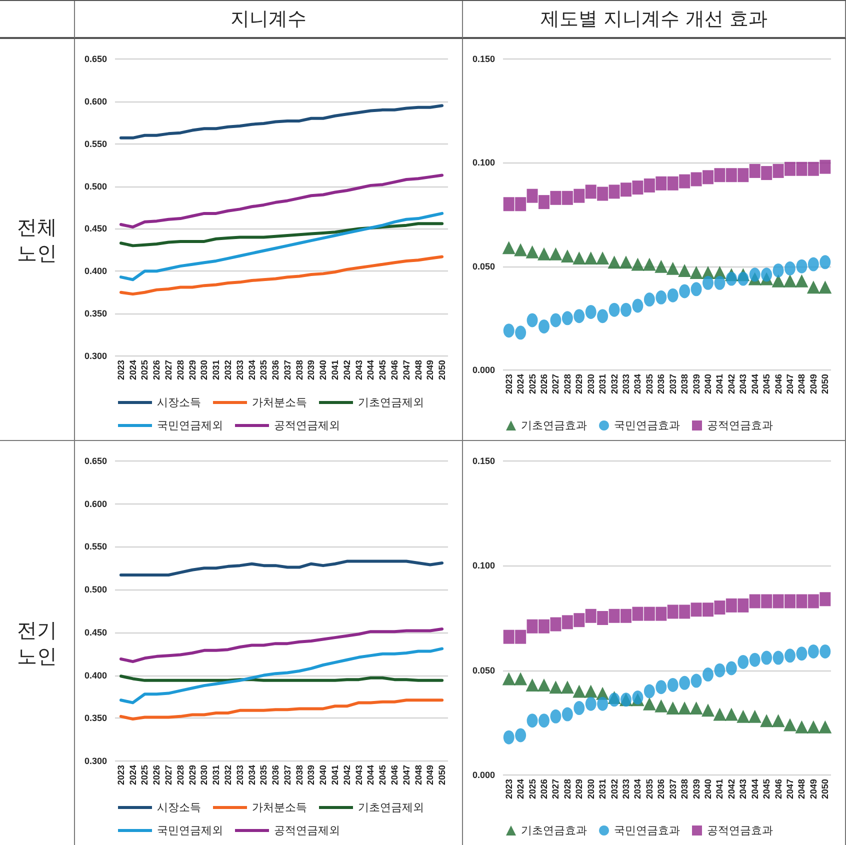 This screenshot has width=846, height=845. What do you see at coordinates (190, 425) in the screenshot?
I see `legend-label: 국민연금제외` at bounding box center [190, 425].